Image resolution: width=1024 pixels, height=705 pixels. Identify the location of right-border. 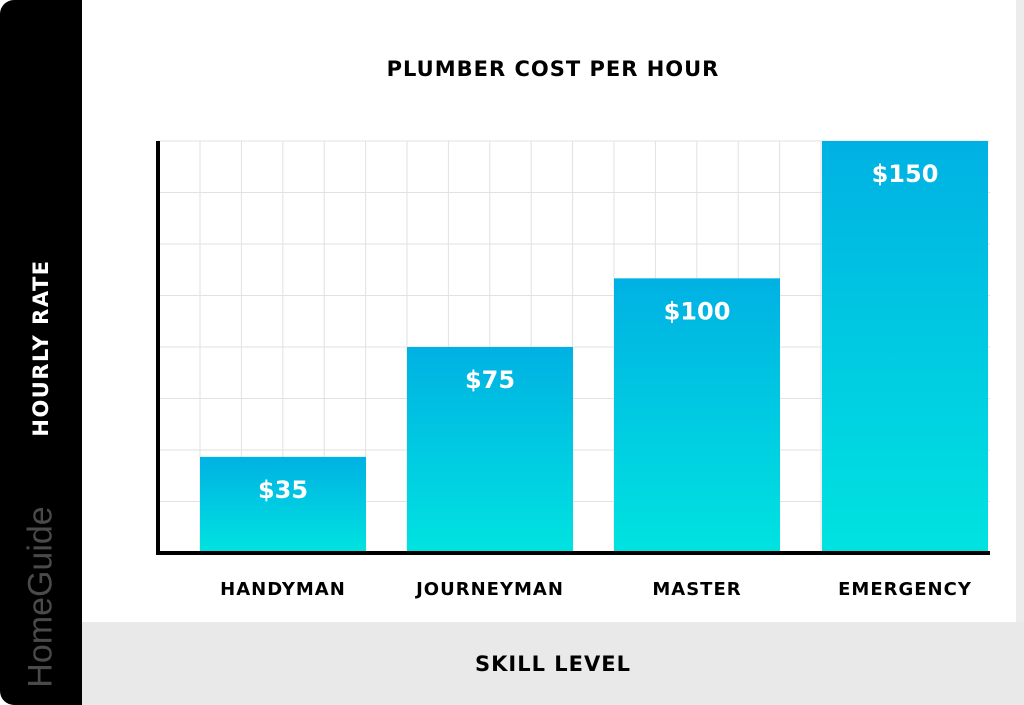
(1020, 352).